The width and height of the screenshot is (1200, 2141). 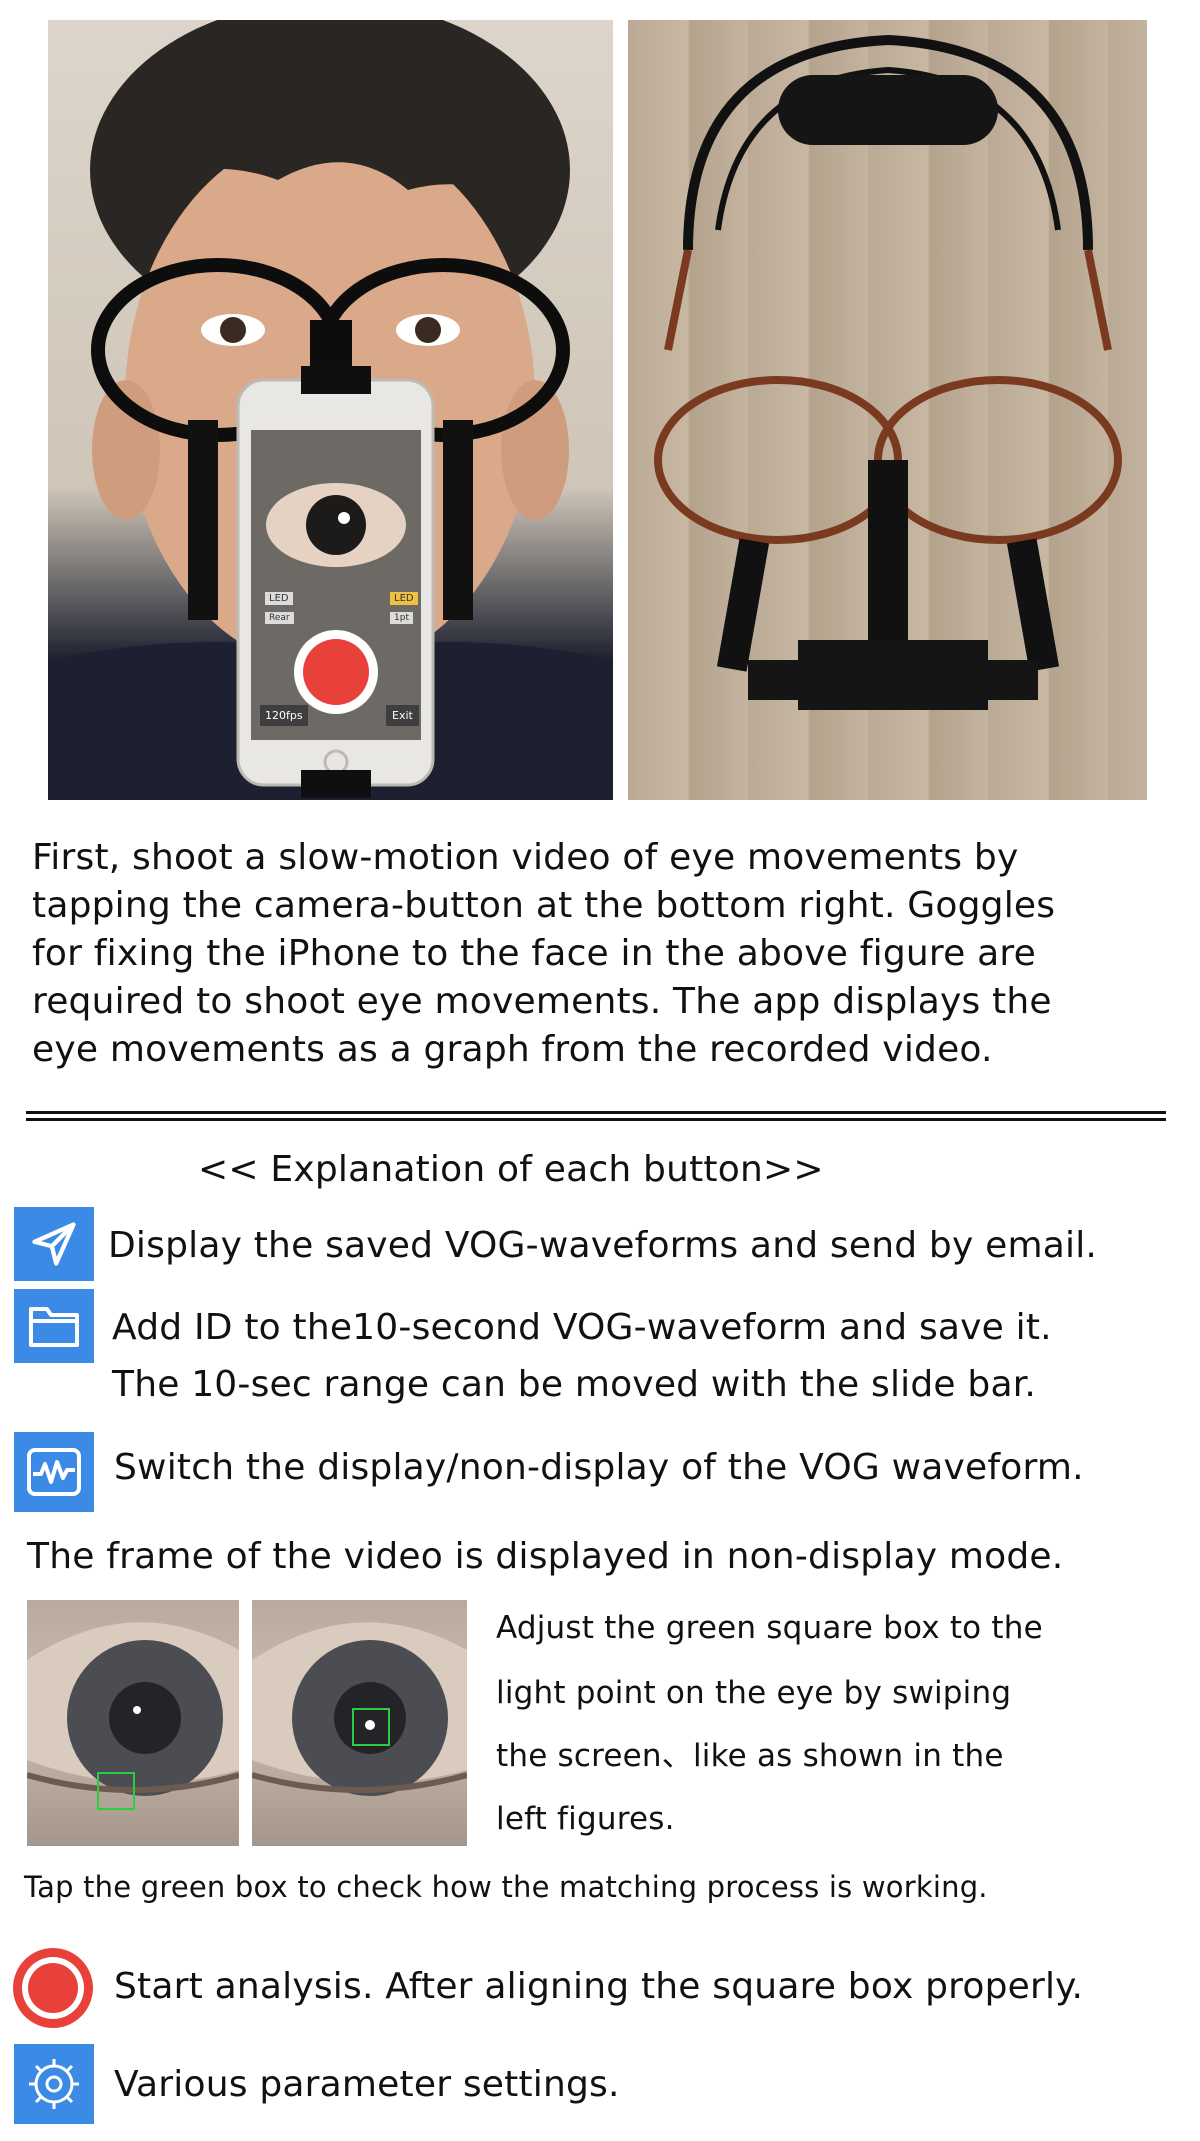 I want to click on send-button, so click(x=54, y=1244).